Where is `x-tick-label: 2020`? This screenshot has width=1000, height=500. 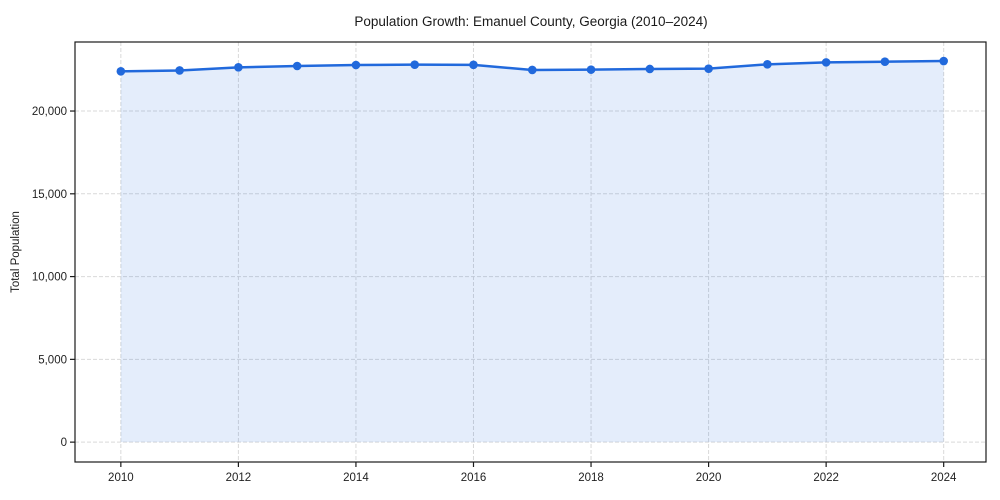 x-tick-label: 2020 is located at coordinates (709, 478).